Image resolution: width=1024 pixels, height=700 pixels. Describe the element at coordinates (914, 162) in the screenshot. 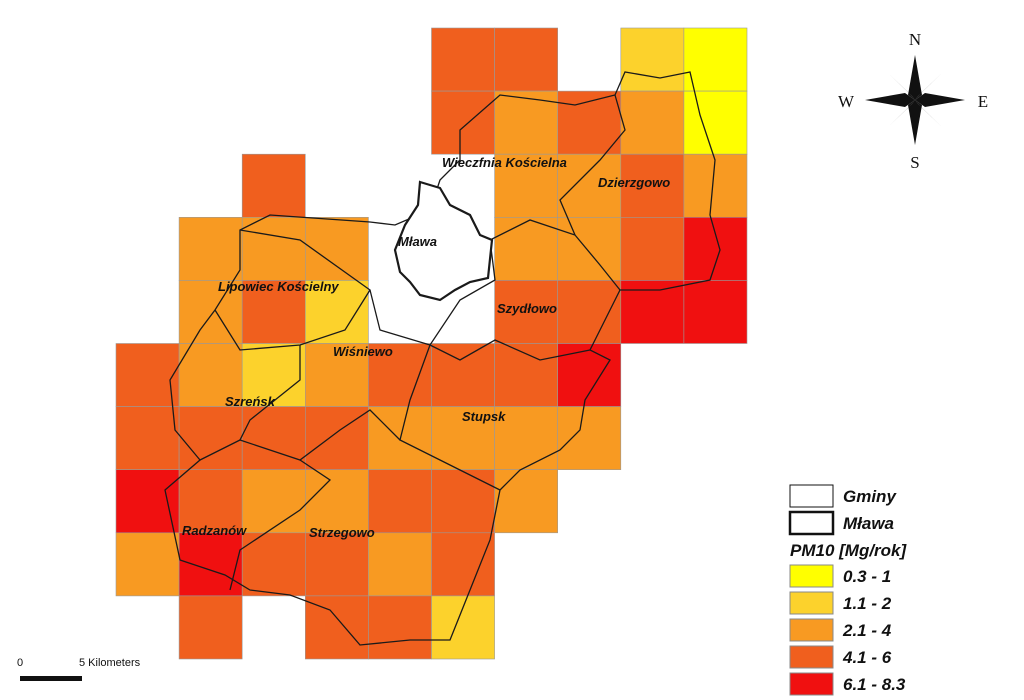

I see `compass-south: S` at that location.